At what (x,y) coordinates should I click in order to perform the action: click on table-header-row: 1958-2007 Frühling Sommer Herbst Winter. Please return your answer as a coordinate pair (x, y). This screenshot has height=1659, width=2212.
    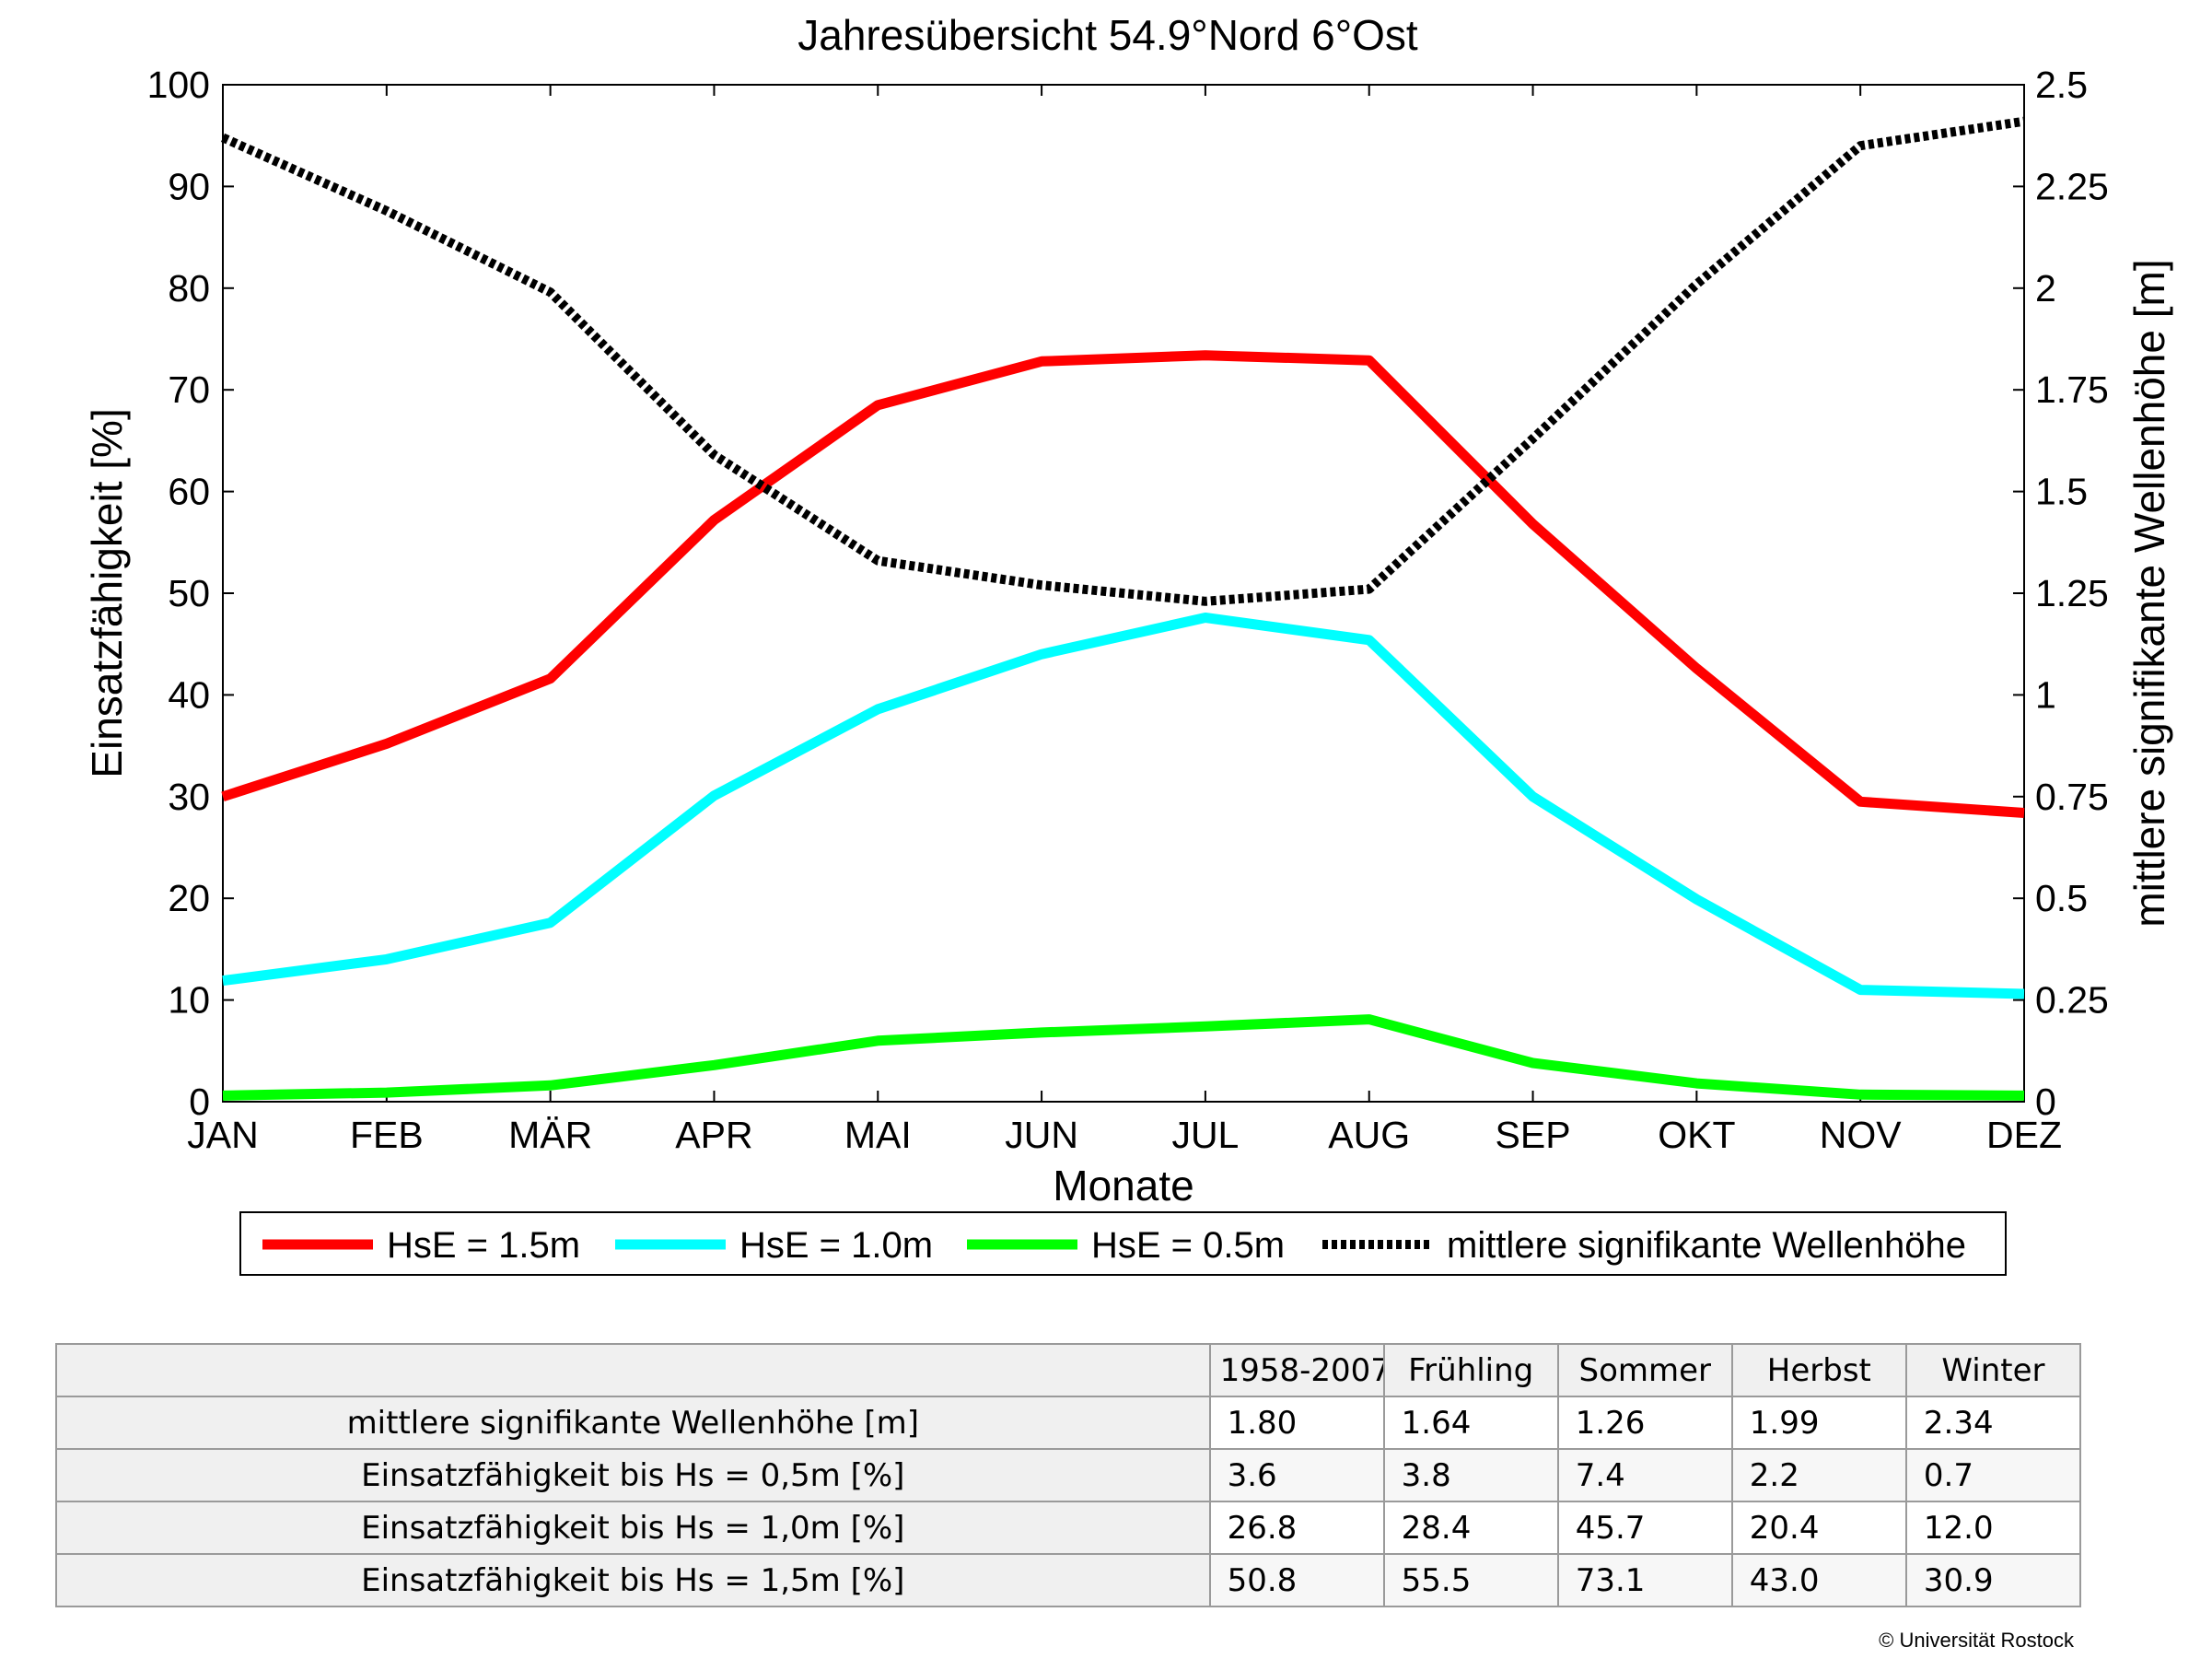
    Looking at the image, I should click on (1069, 1370).